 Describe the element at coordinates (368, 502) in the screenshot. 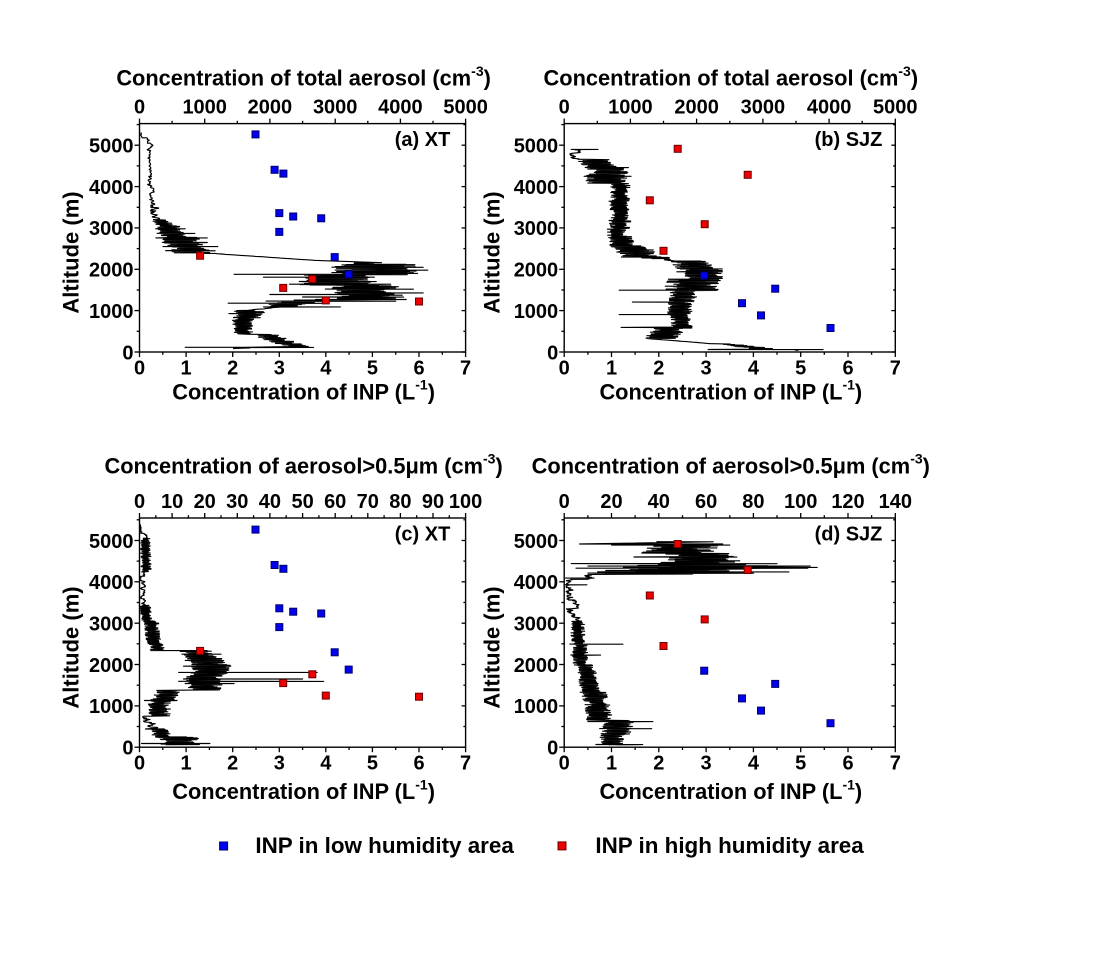

I see `svg-text: 70` at that location.